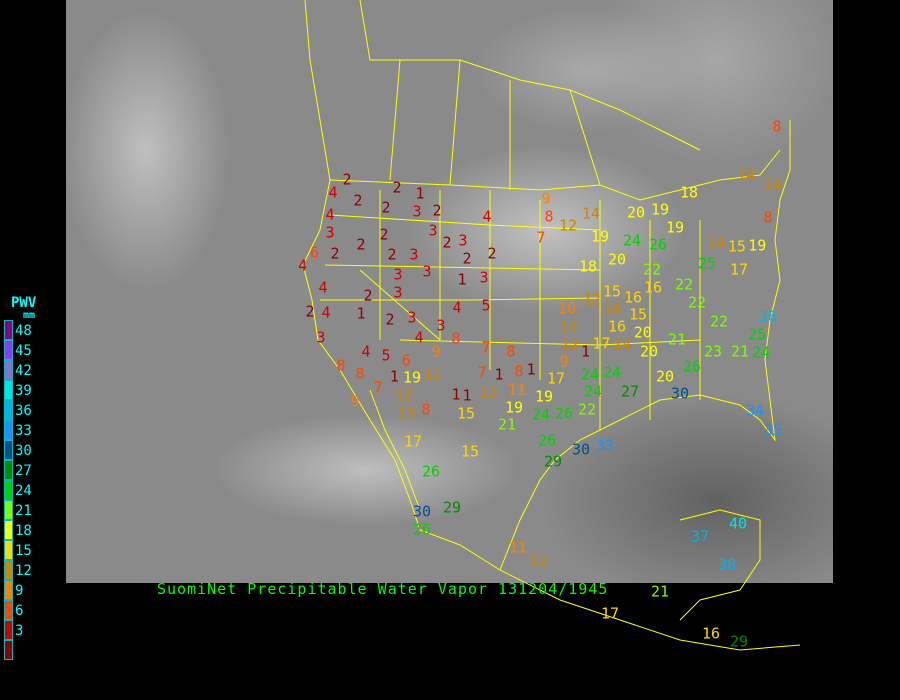 This screenshot has height=700, width=900. What do you see at coordinates (23, 411) in the screenshot?
I see `legend-label: 36` at bounding box center [23, 411].